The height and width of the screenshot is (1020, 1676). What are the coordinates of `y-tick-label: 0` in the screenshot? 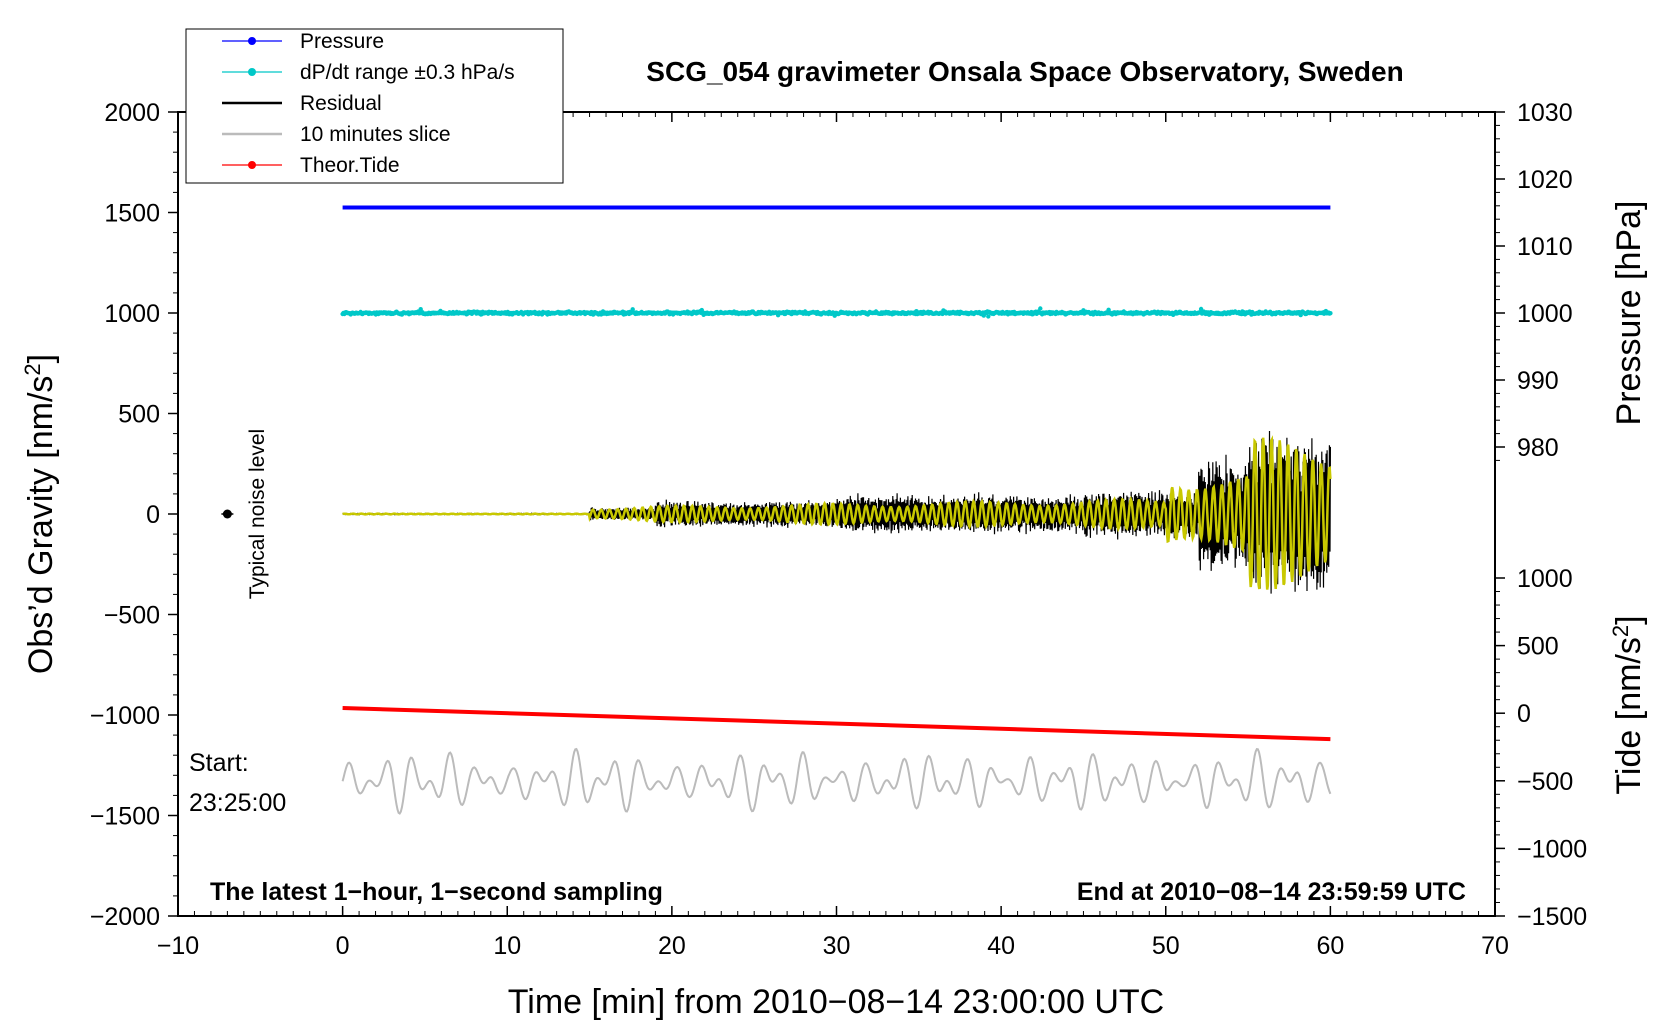 It's located at (153, 515).